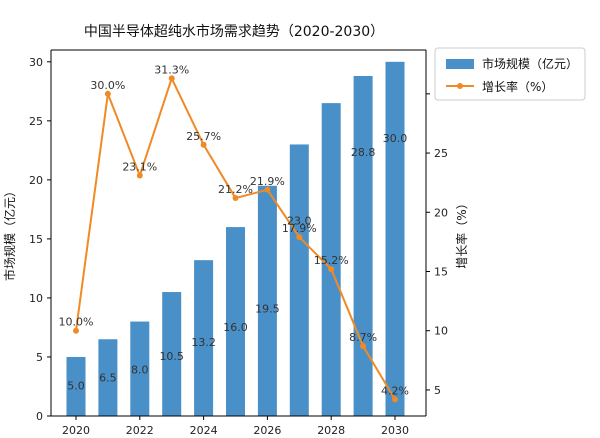 This screenshot has height=438, width=600. Describe the element at coordinates (517, 86) in the screenshot. I see `legend-label-growth-rate: 增长率（%）` at that location.